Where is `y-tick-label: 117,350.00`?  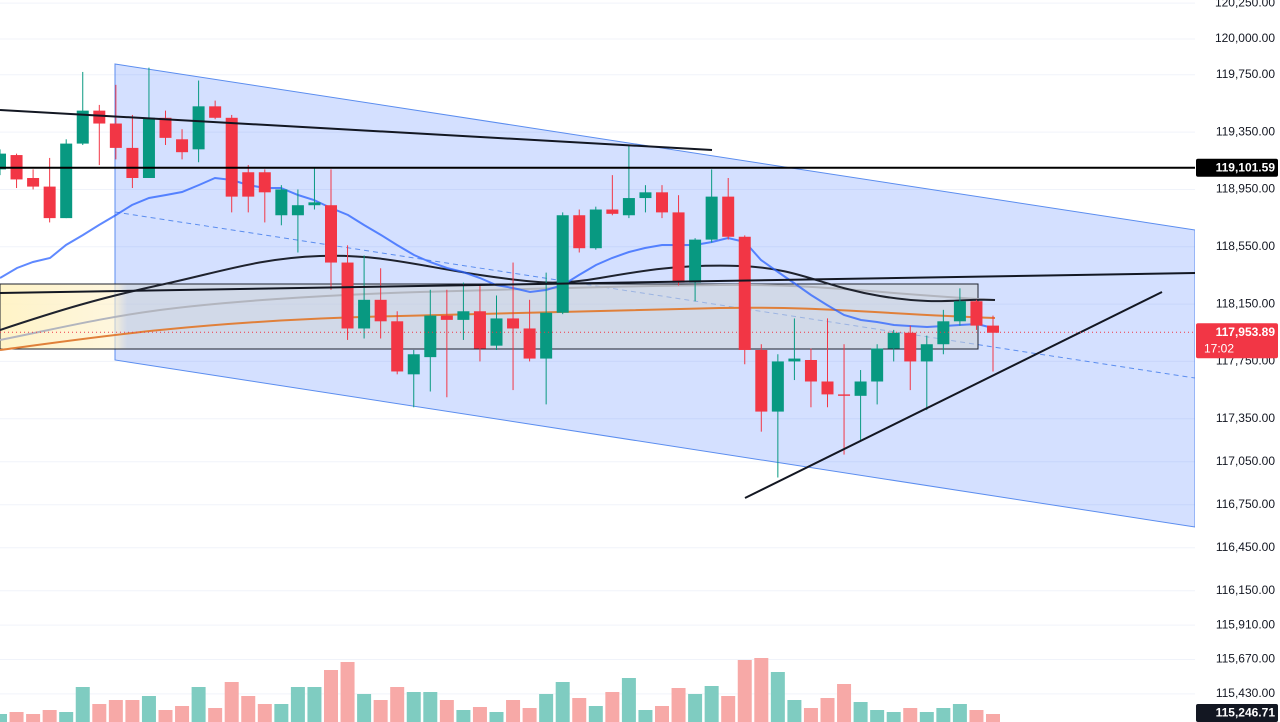
y-tick-label: 117,350.00 is located at coordinates (1245, 418).